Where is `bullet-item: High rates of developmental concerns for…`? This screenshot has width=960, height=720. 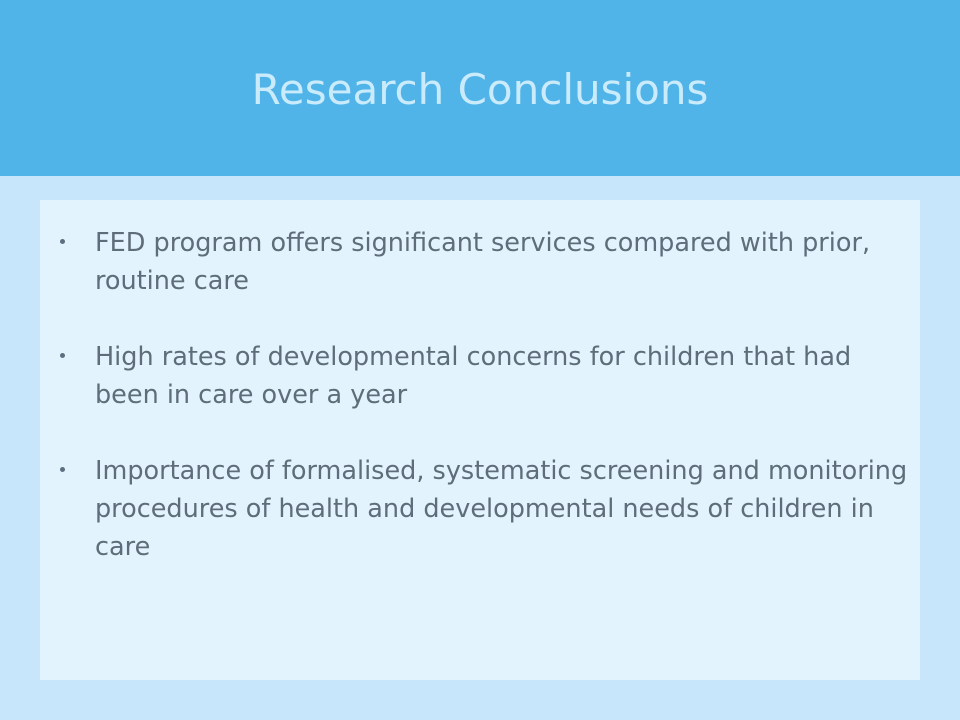
bullet-item: High rates of developmental concerns for… is located at coordinates (485, 376).